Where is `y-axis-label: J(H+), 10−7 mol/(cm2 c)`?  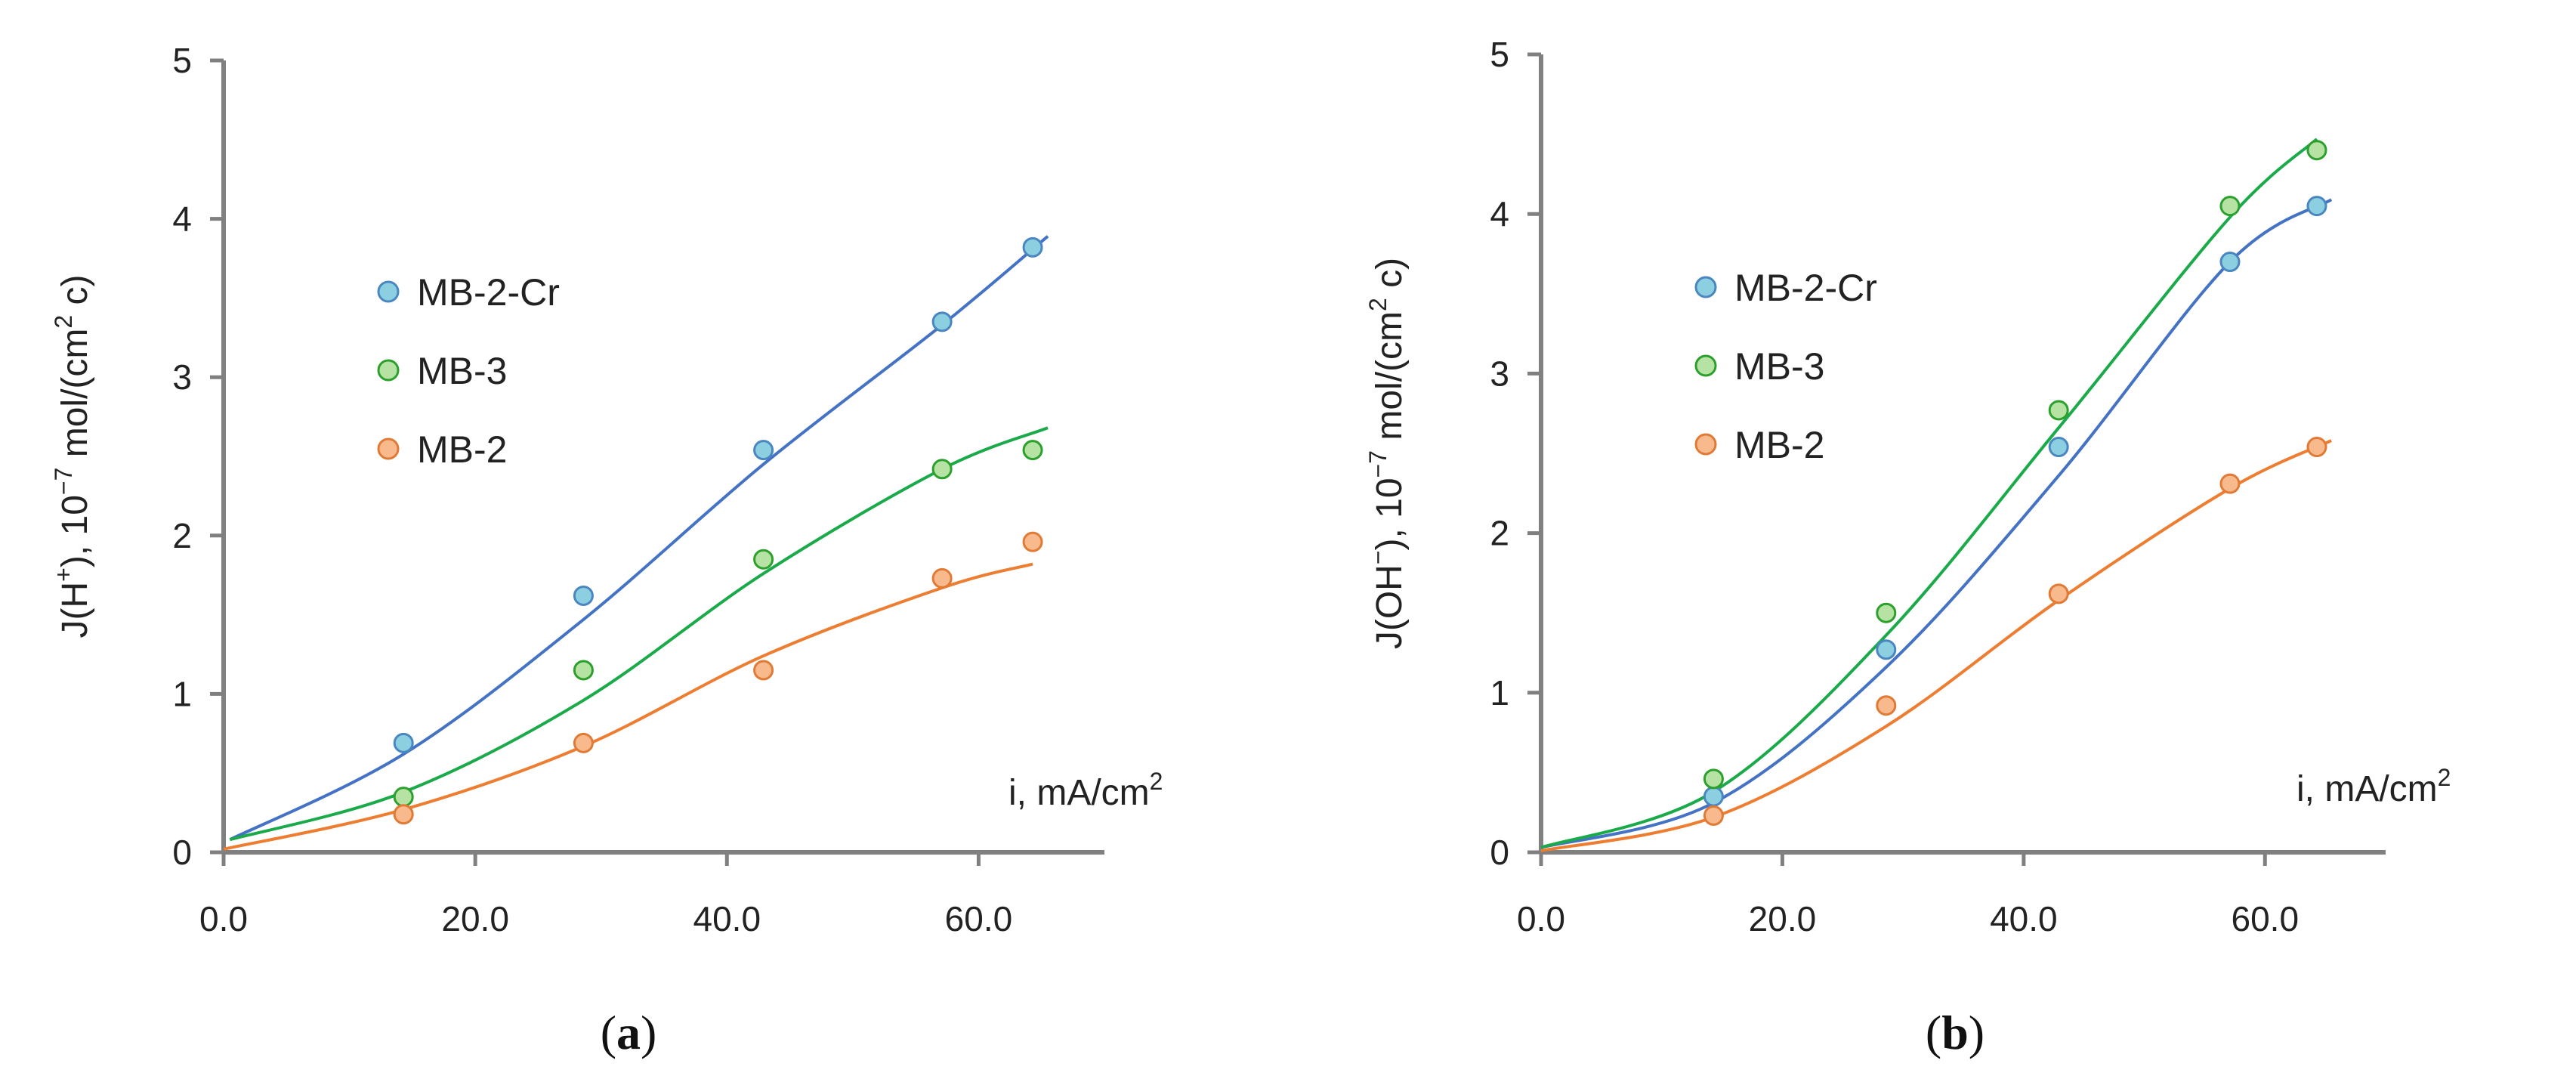 y-axis-label: J(H+), 10−7 mol/(cm2 c) is located at coordinates (72, 457).